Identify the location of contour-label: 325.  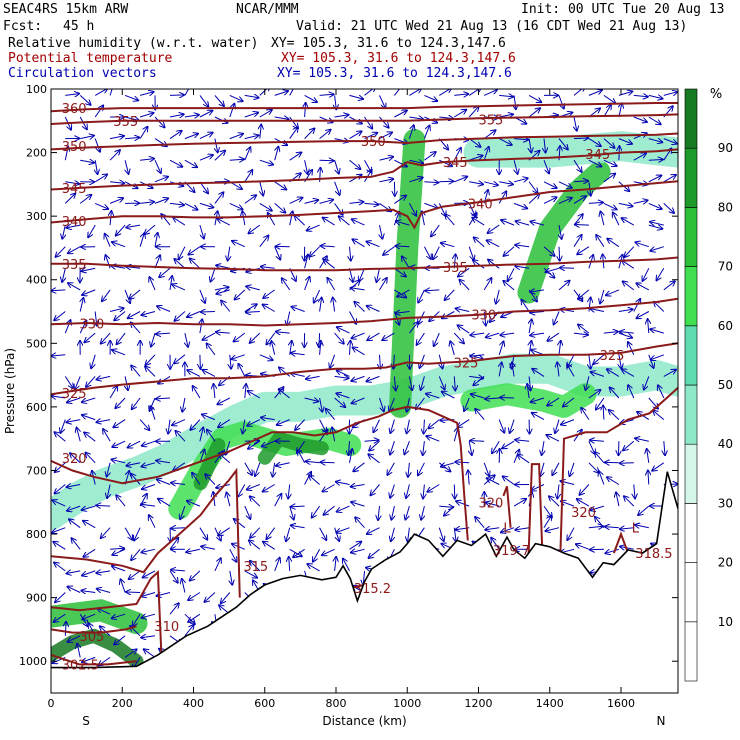
(74, 394).